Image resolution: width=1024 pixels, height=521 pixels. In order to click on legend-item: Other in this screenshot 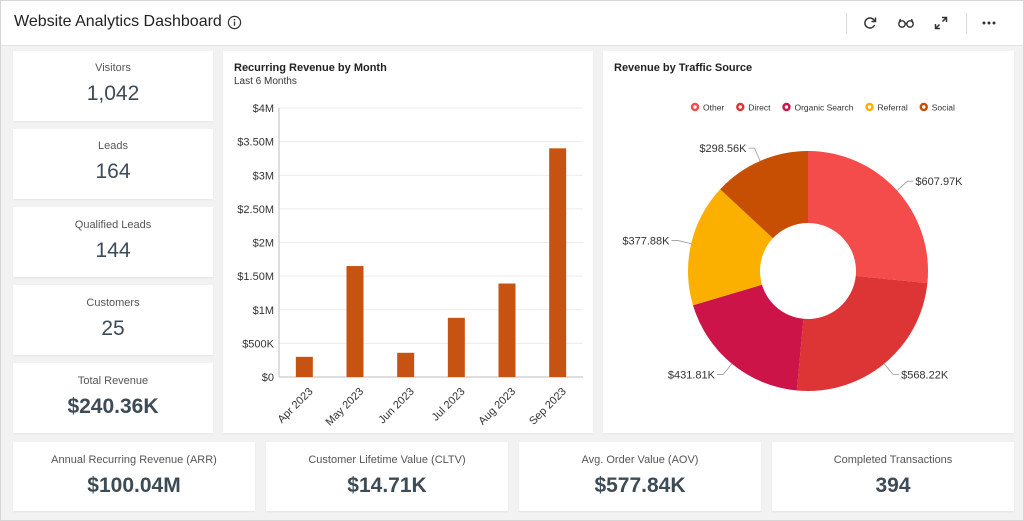, I will do `click(707, 108)`.